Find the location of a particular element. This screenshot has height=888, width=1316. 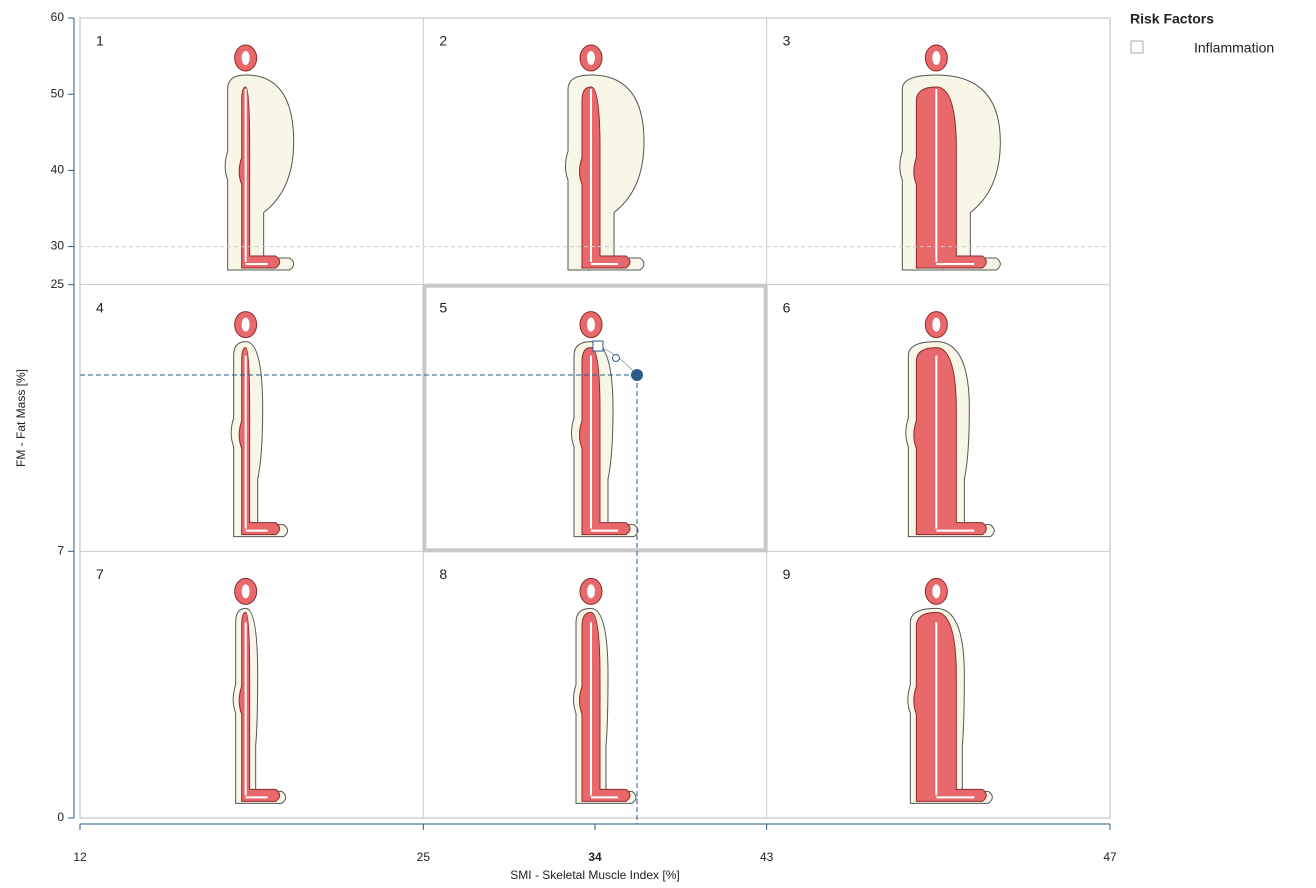

selected-cell is located at coordinates (595, 418).